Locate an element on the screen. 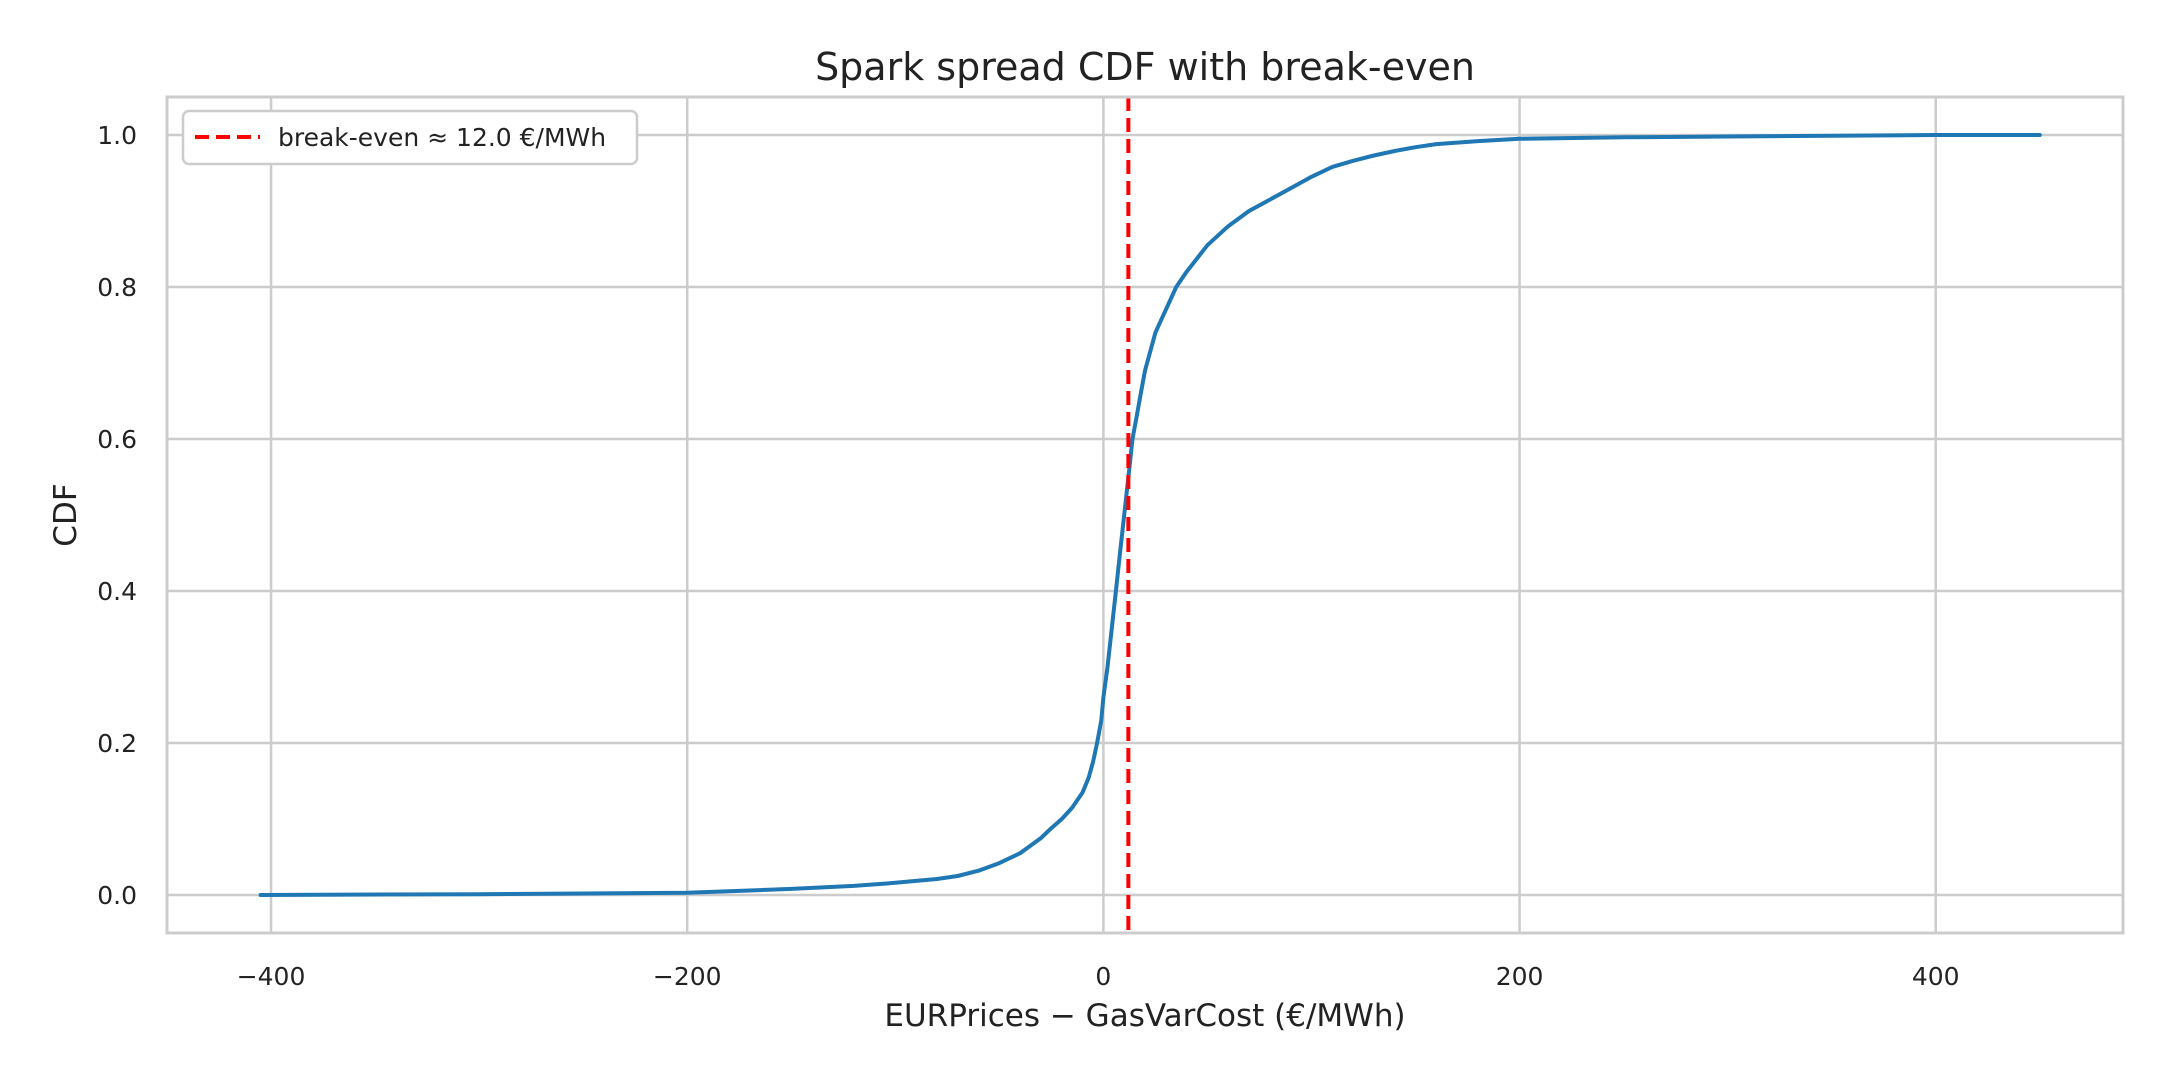 The image size is (2160, 1080). x-tick-label: 200 is located at coordinates (1520, 976).